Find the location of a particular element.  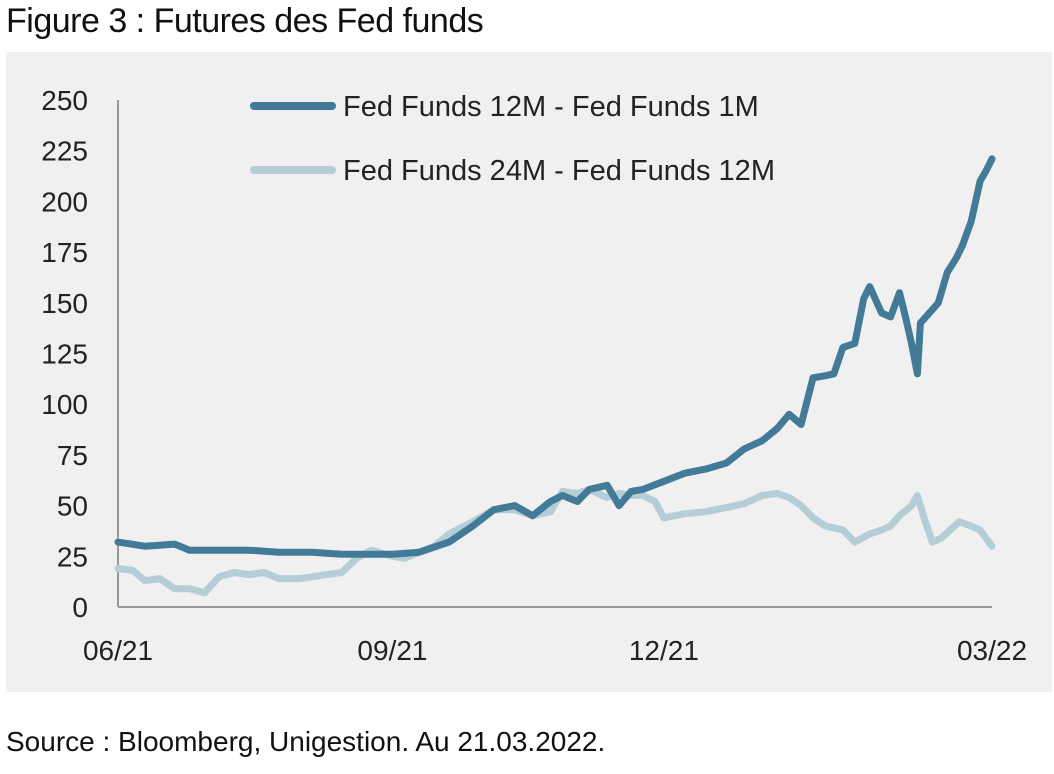

x-tick-label: 09/21 is located at coordinates (392, 650).